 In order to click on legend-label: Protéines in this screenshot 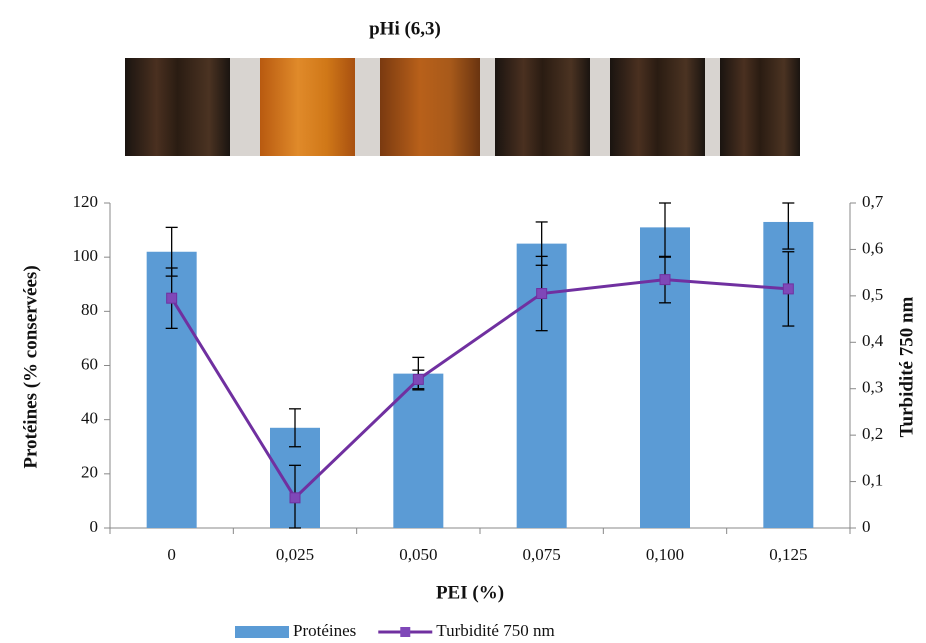, I will do `click(324, 630)`.